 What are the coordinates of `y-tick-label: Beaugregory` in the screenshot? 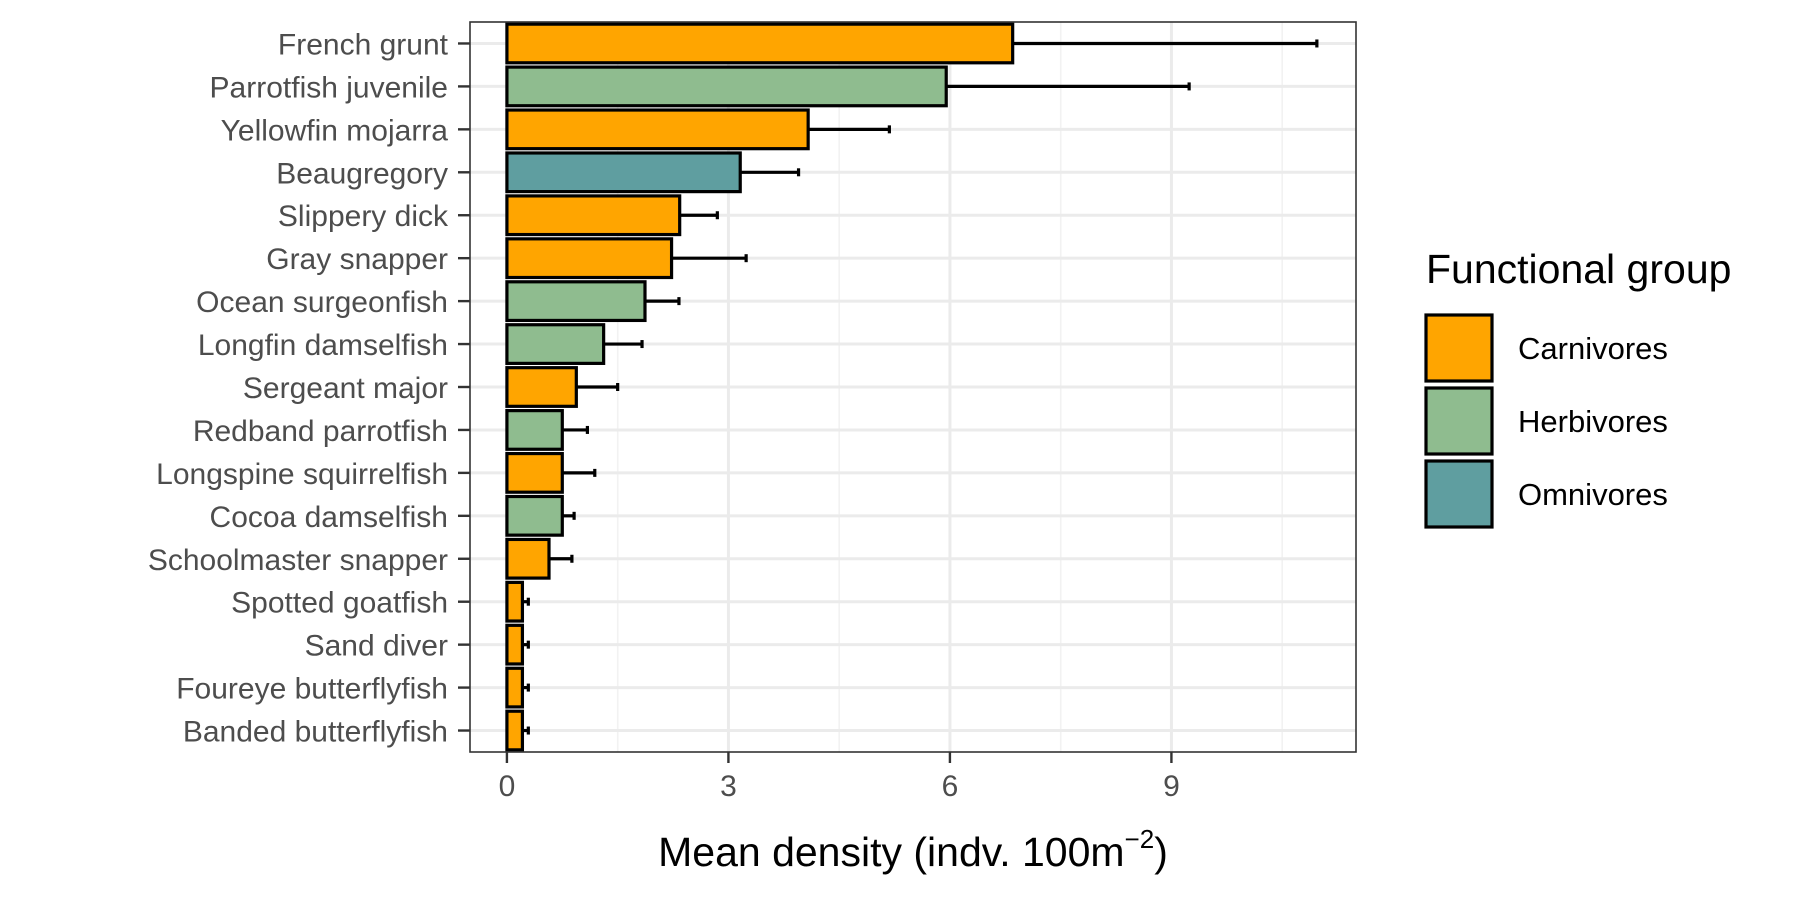 It's located at (362, 173).